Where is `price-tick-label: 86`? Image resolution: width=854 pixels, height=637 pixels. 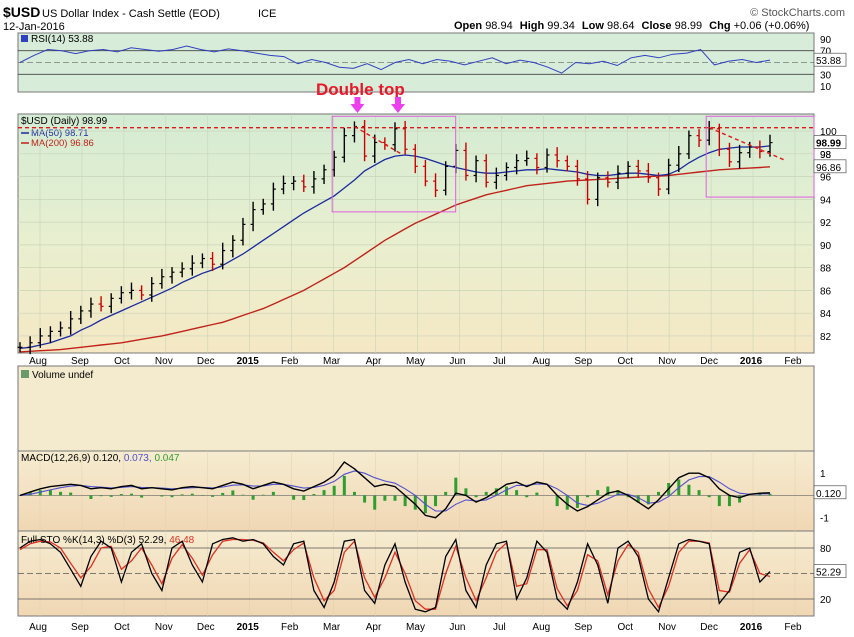 price-tick-label: 86 is located at coordinates (826, 291).